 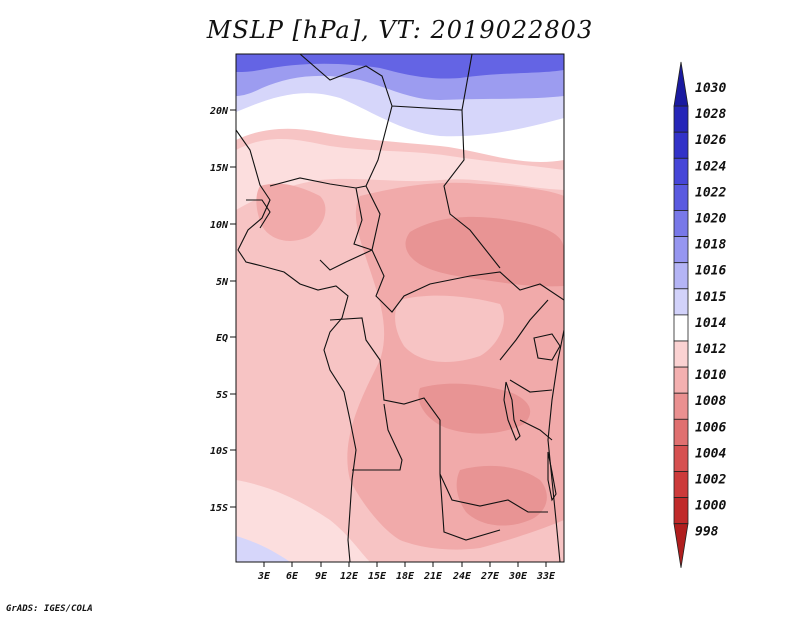 What do you see at coordinates (377, 576) in the screenshot?
I see `lon-label: 15E` at bounding box center [377, 576].